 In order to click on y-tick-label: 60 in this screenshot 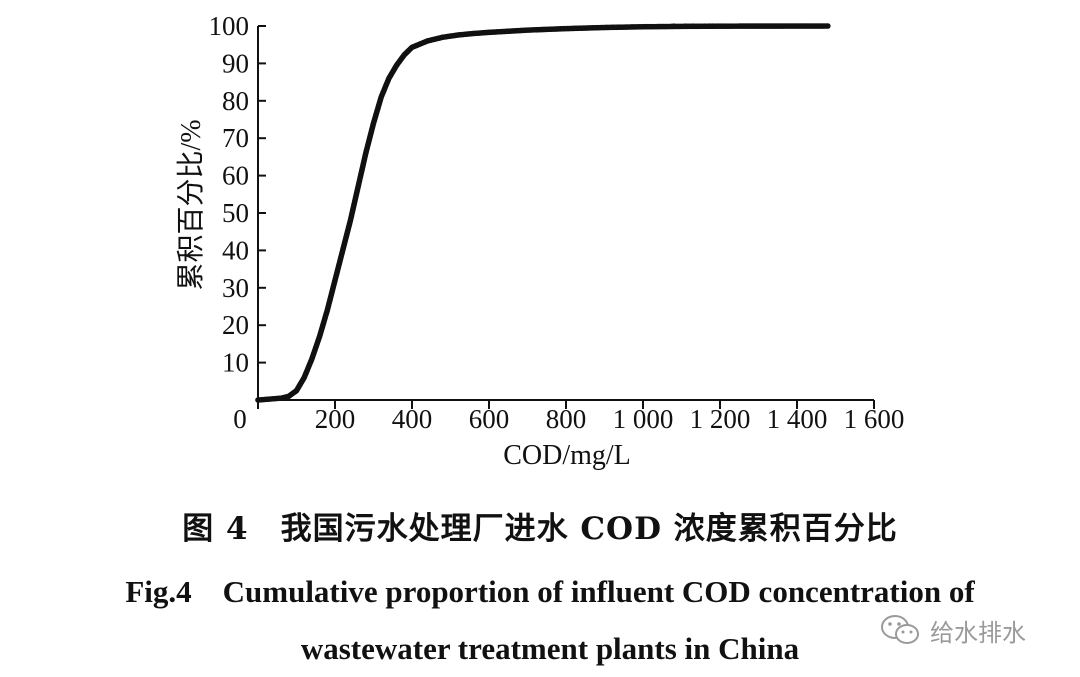, I will do `click(235, 176)`.